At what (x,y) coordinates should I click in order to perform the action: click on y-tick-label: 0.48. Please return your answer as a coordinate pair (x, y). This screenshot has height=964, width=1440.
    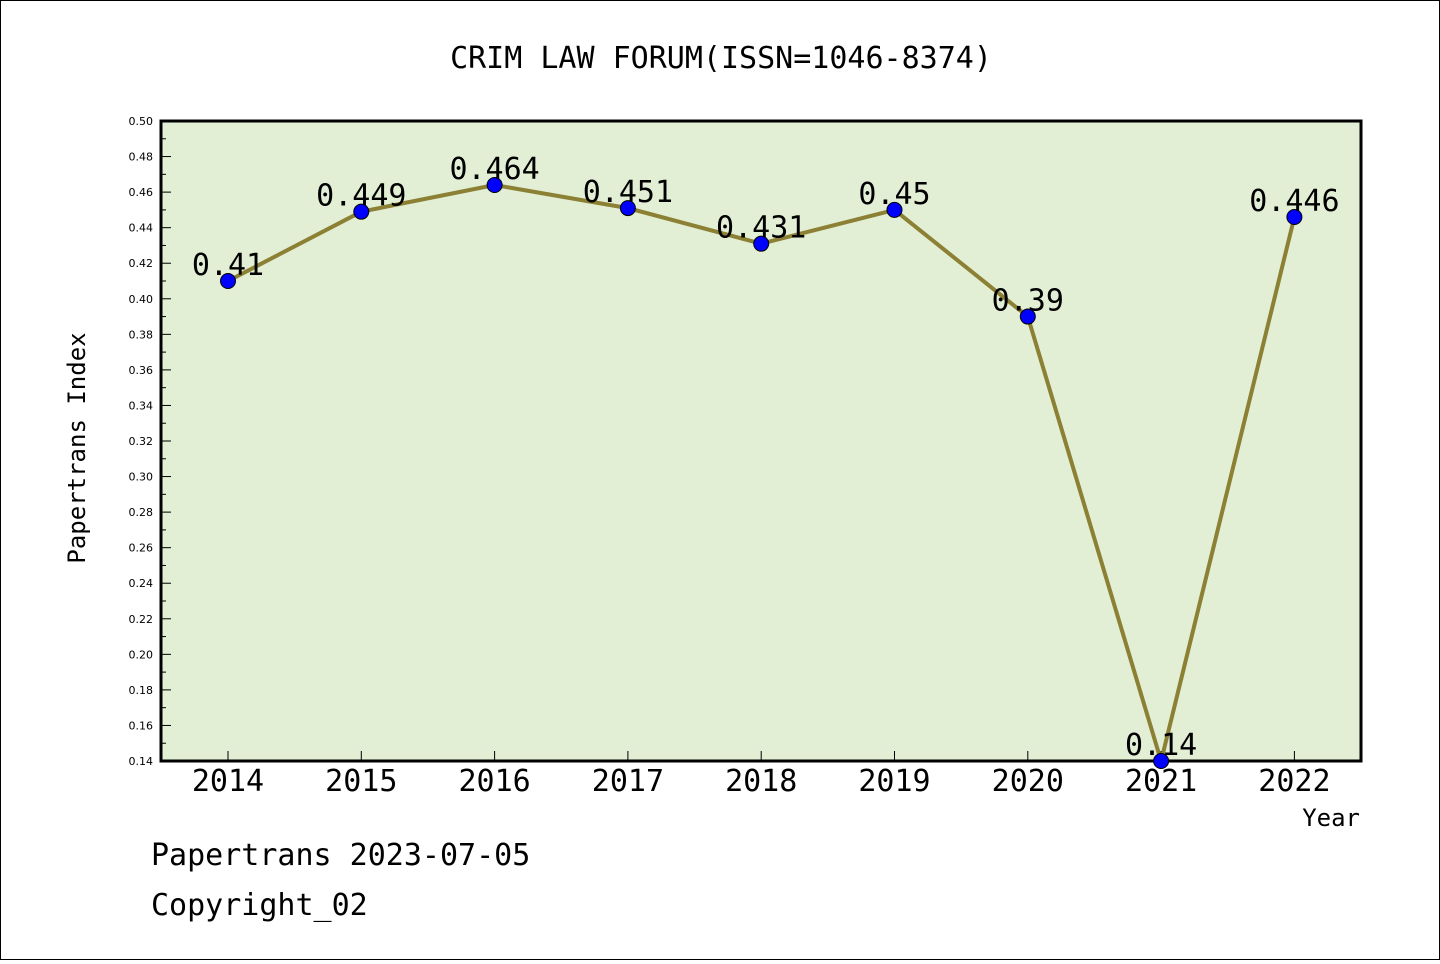
    Looking at the image, I should click on (141, 157).